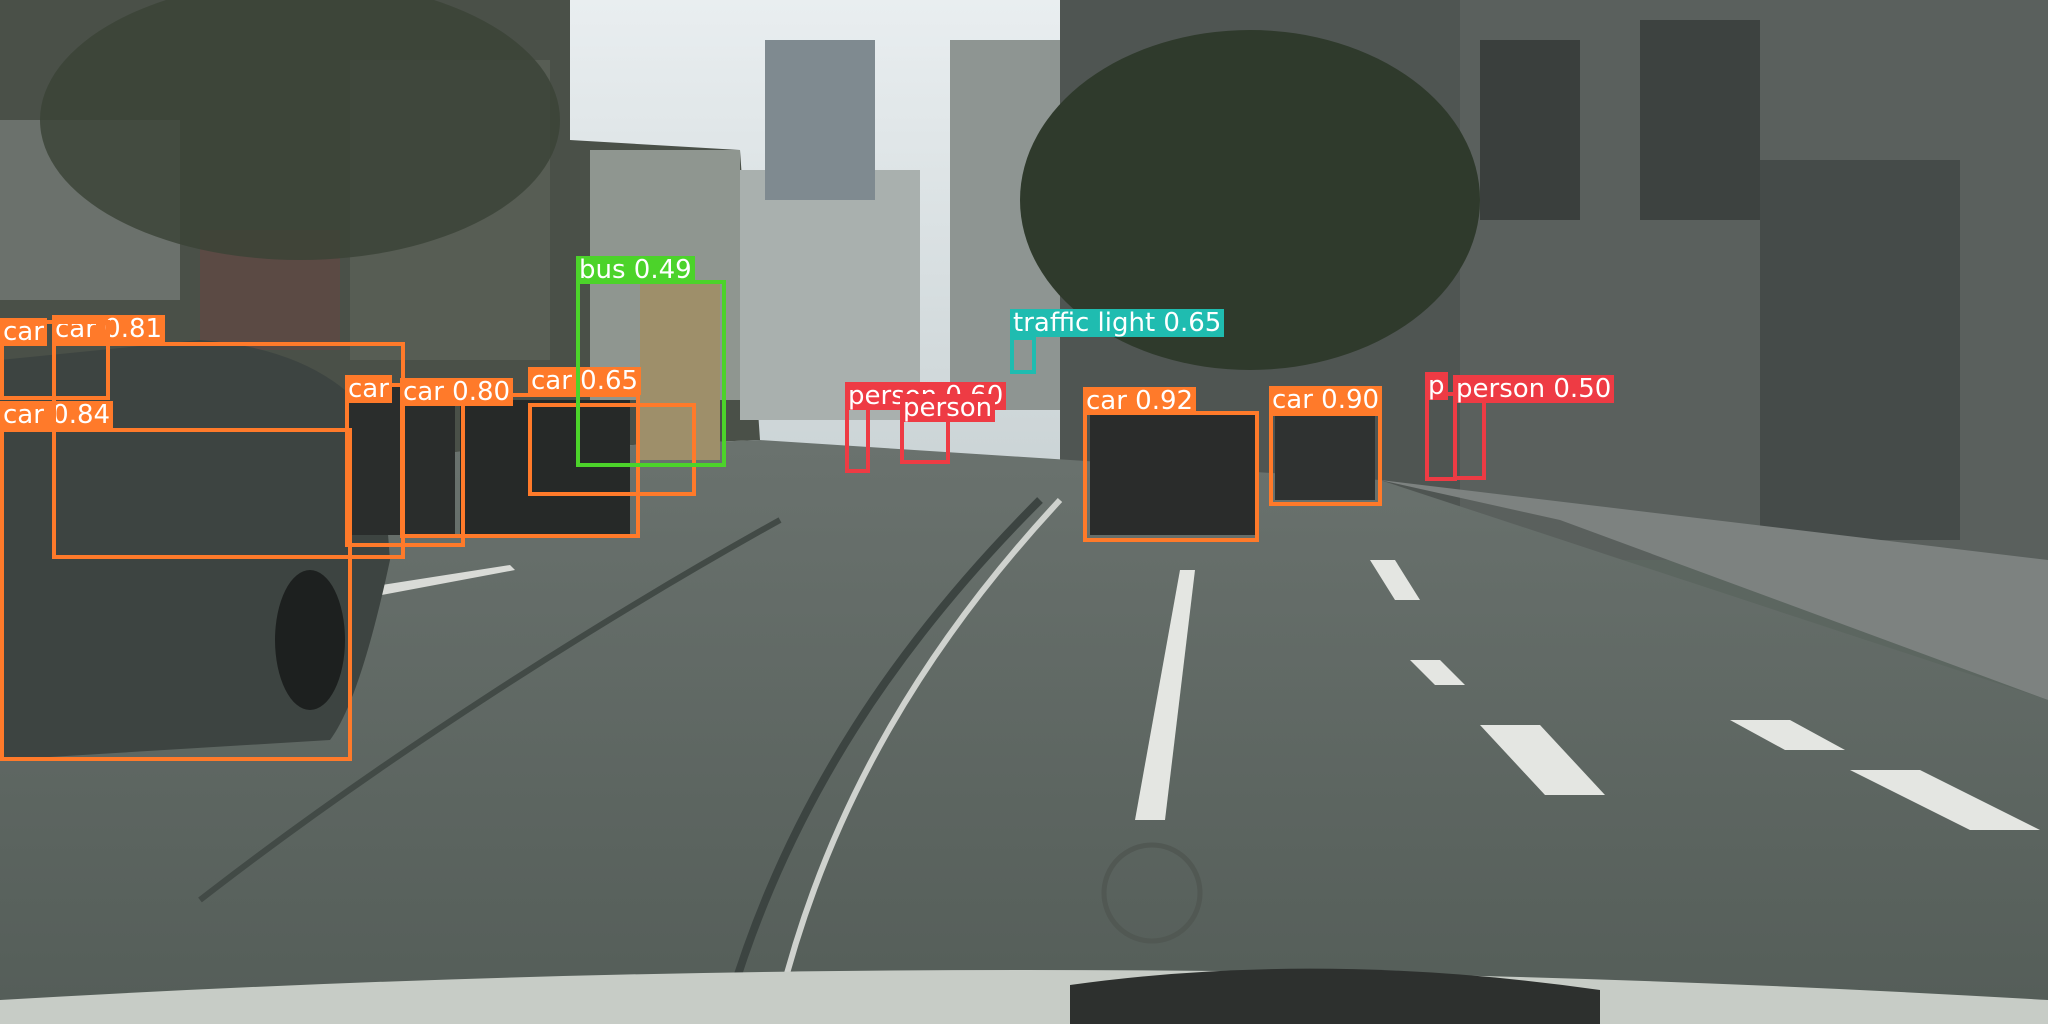 Image resolution: width=2048 pixels, height=1024 pixels. What do you see at coordinates (1140, 401) in the screenshot?
I see `detection-label: car 0.92` at bounding box center [1140, 401].